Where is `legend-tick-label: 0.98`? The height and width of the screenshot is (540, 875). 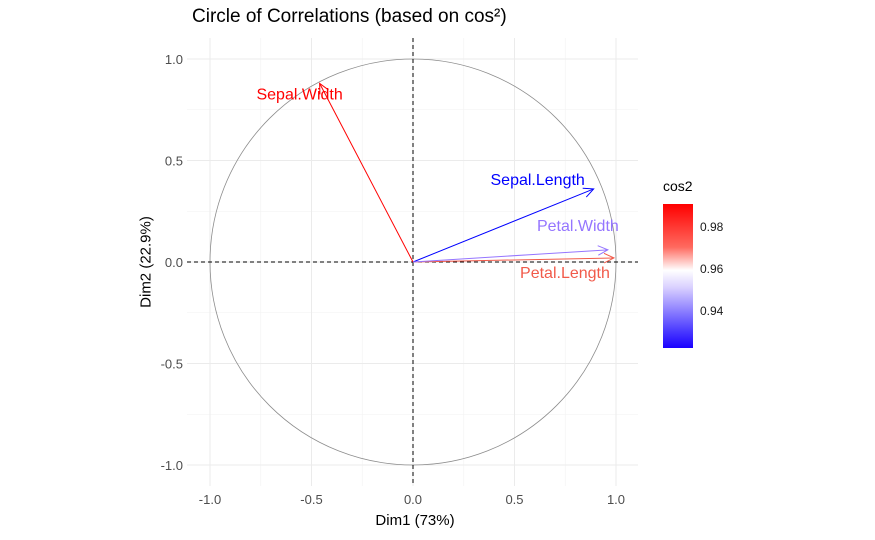 legend-tick-label: 0.98 is located at coordinates (712, 227).